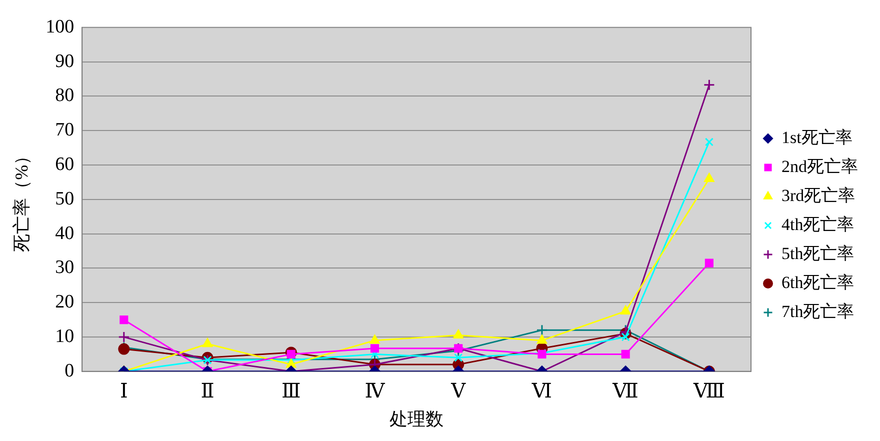  I want to click on y-tick-label: 0, so click(69, 371).